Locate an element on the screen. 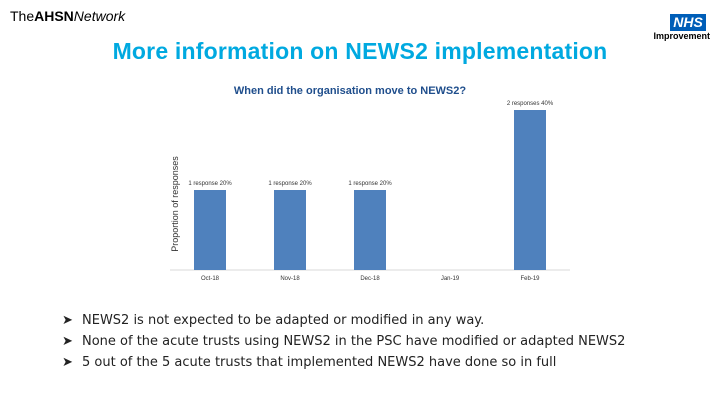  x-tick-label-Feb-19: Feb-19 is located at coordinates (530, 279).